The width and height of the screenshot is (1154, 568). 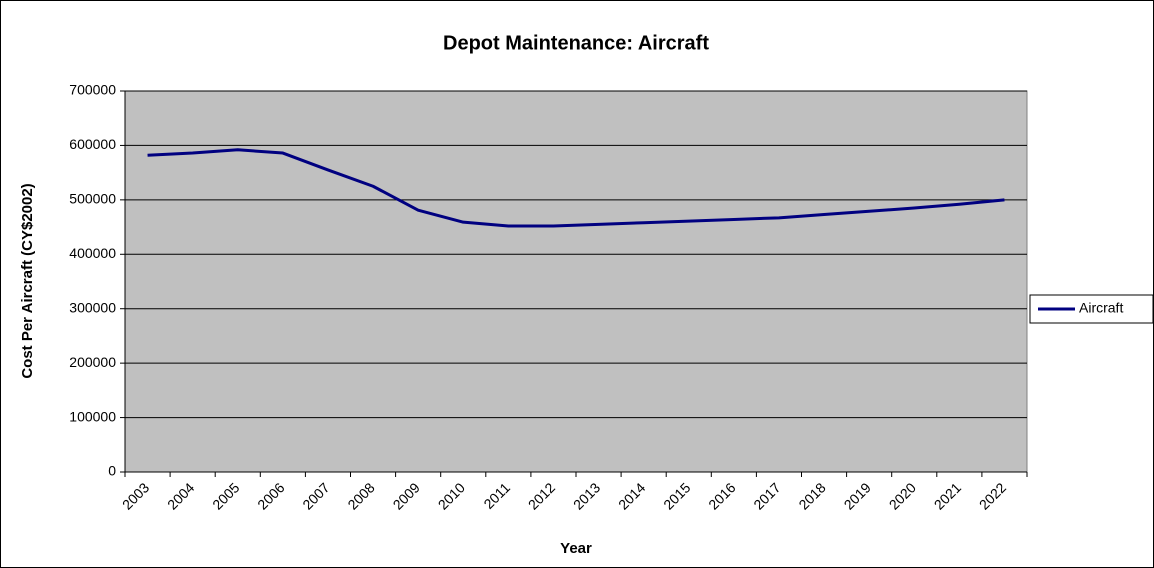 I want to click on y-tick-label: 400000, so click(x=92, y=253).